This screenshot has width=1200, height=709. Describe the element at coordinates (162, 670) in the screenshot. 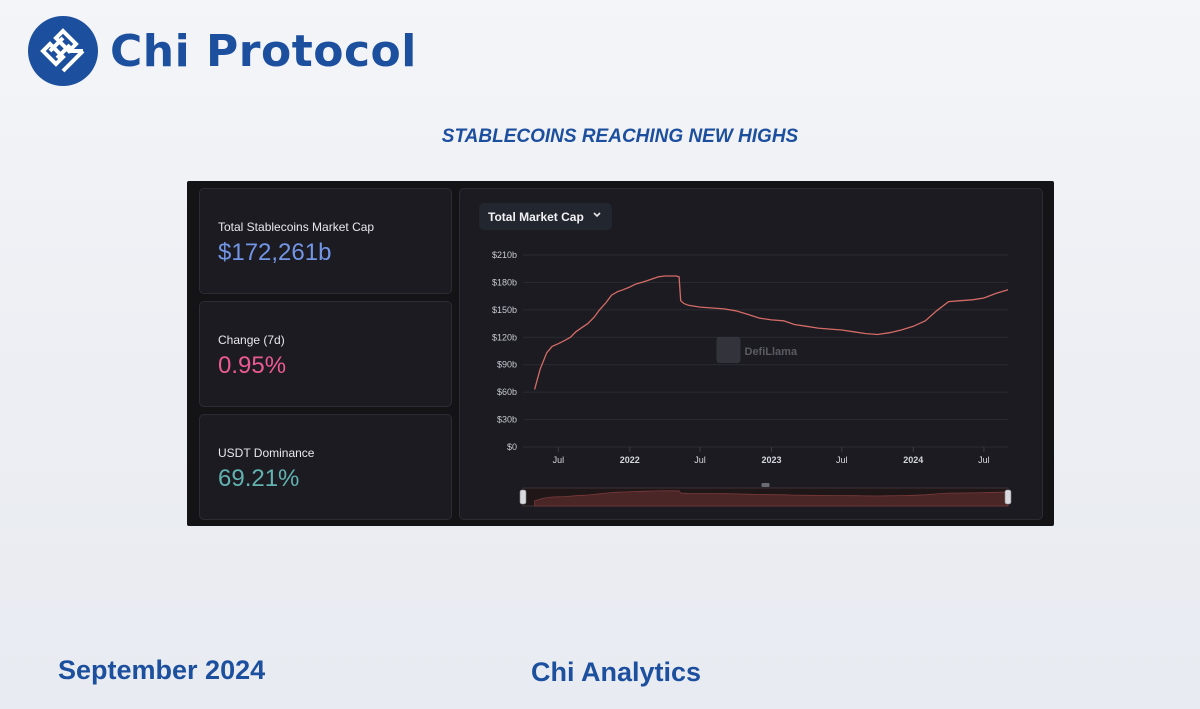

I see `footer-date: September 2024` at that location.